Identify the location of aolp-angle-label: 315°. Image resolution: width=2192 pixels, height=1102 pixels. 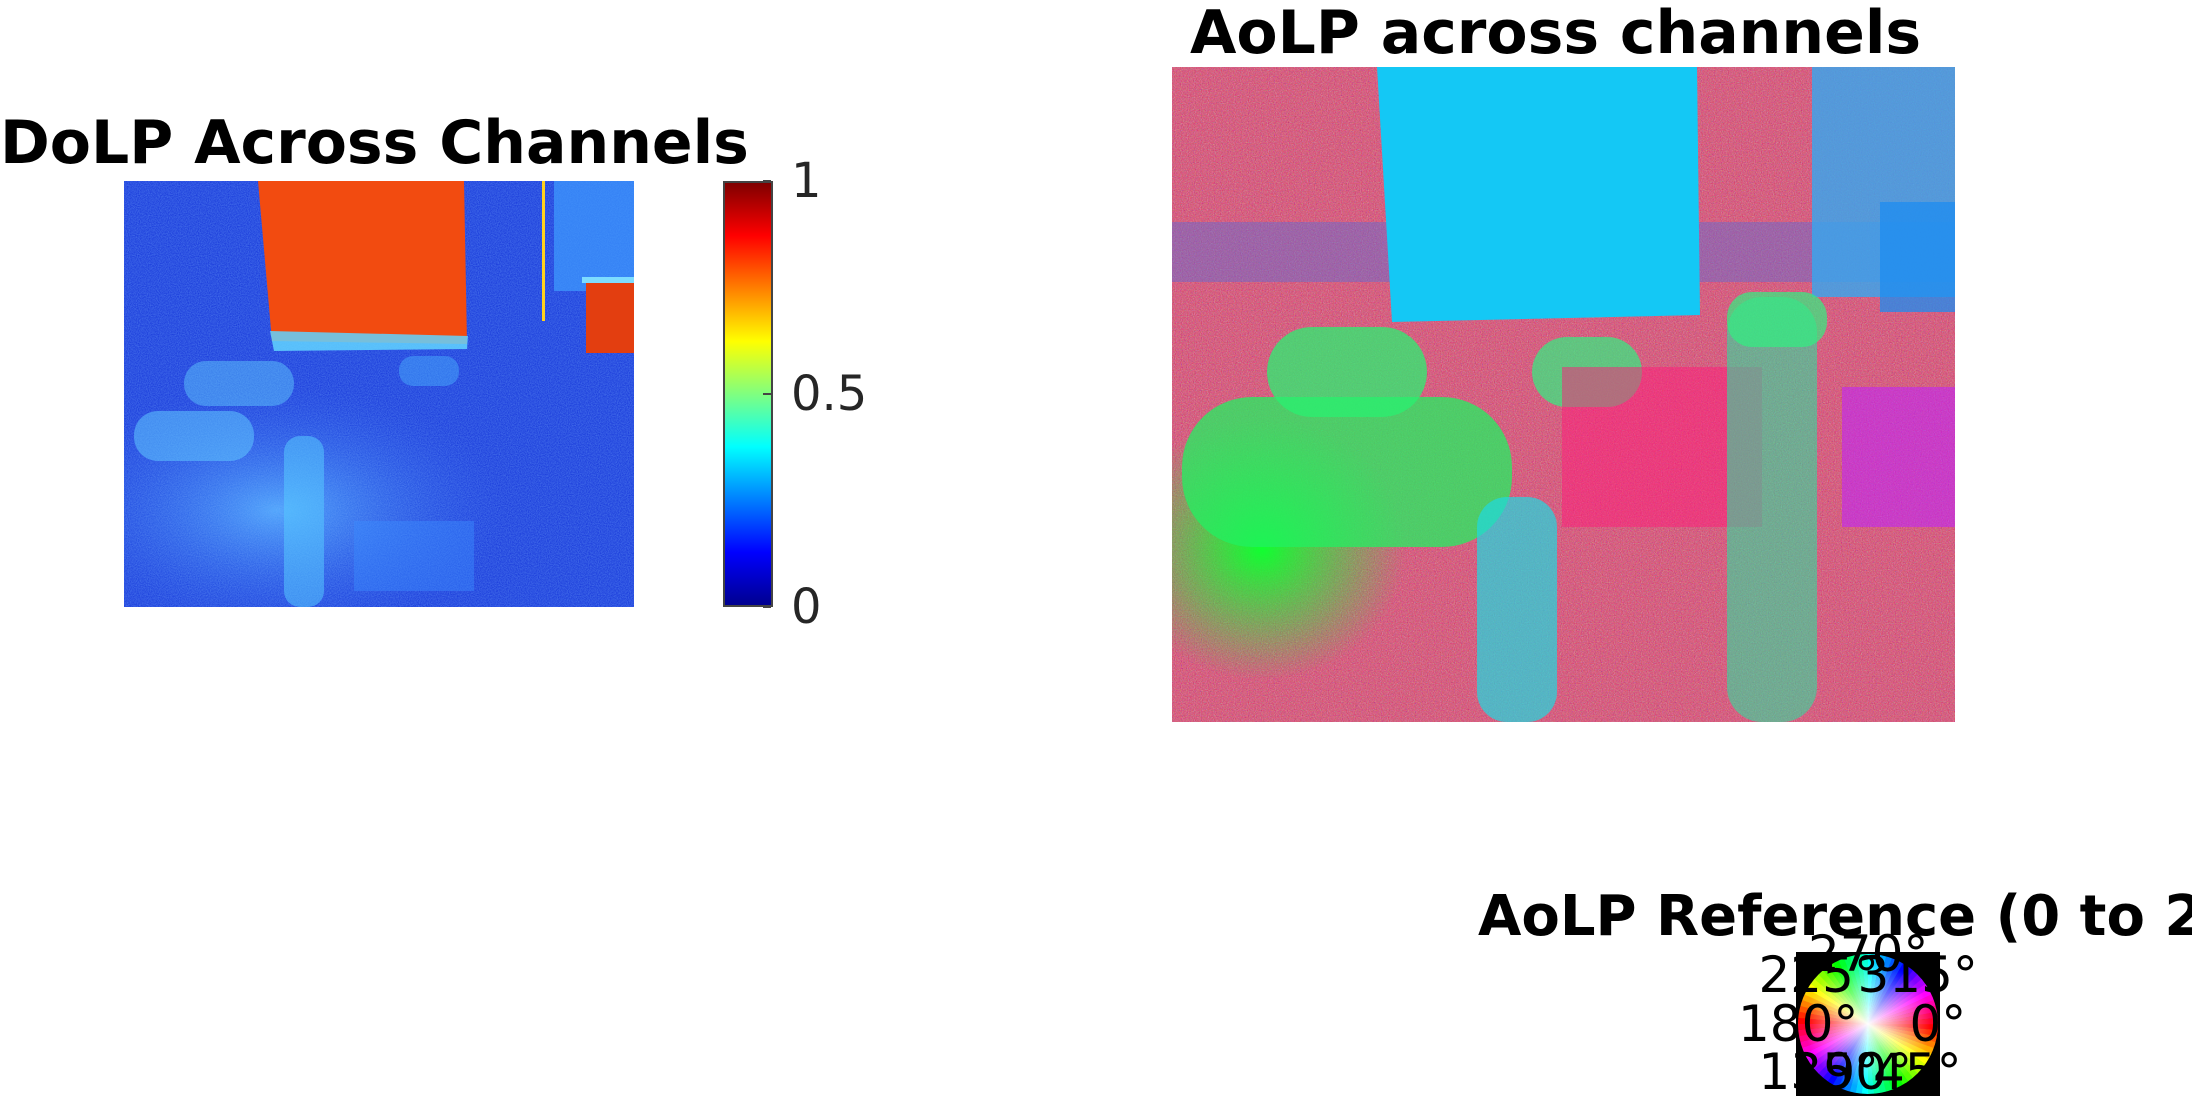
(1917, 974).